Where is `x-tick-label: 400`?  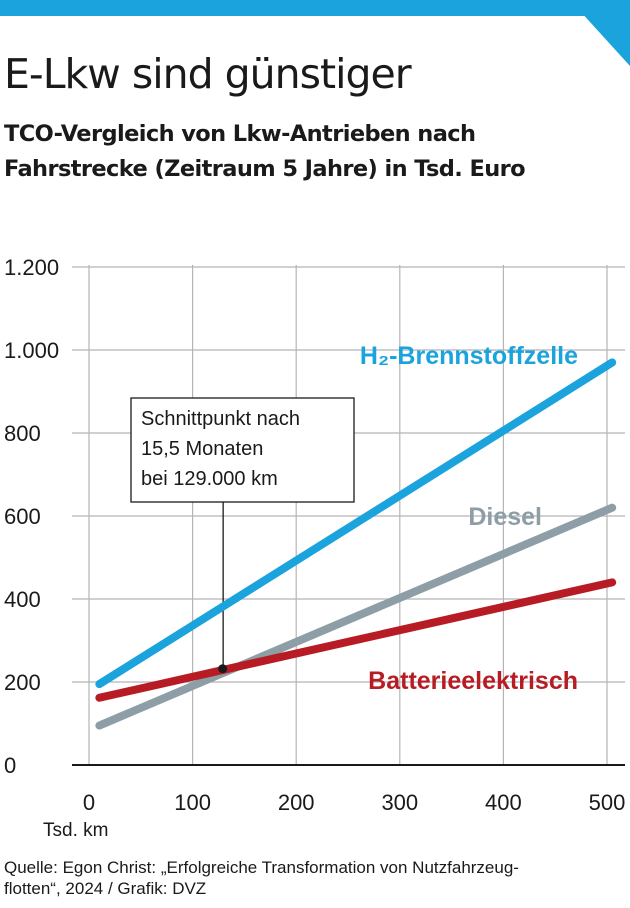 x-tick-label: 400 is located at coordinates (503, 802).